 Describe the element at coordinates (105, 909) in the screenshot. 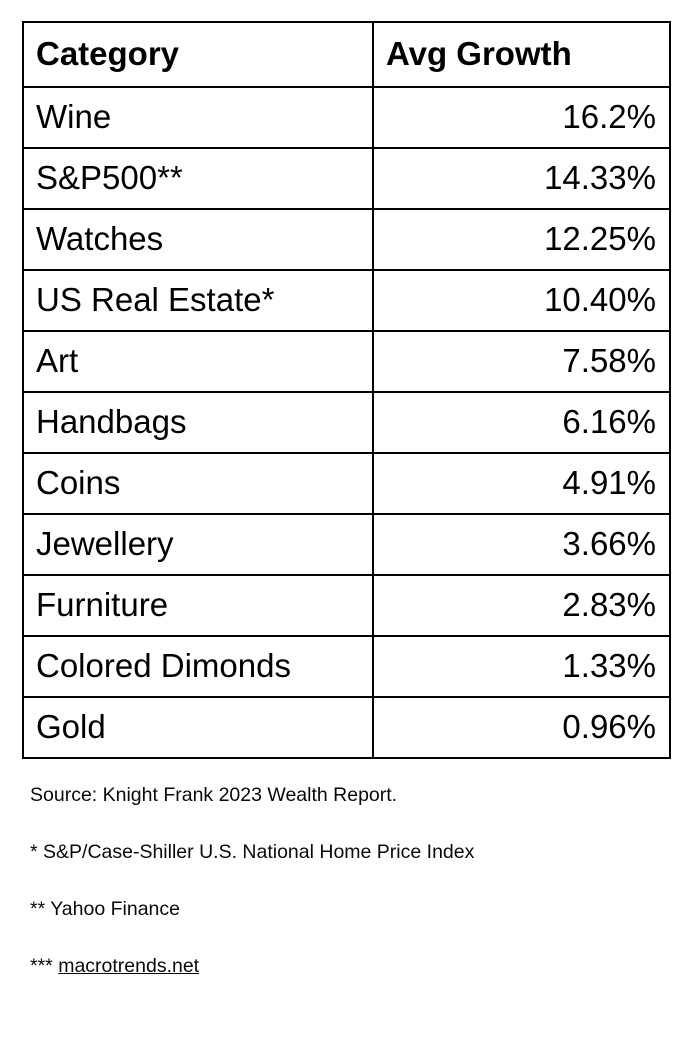

I see `sp500-footnote: ** Yahoo Finance` at that location.